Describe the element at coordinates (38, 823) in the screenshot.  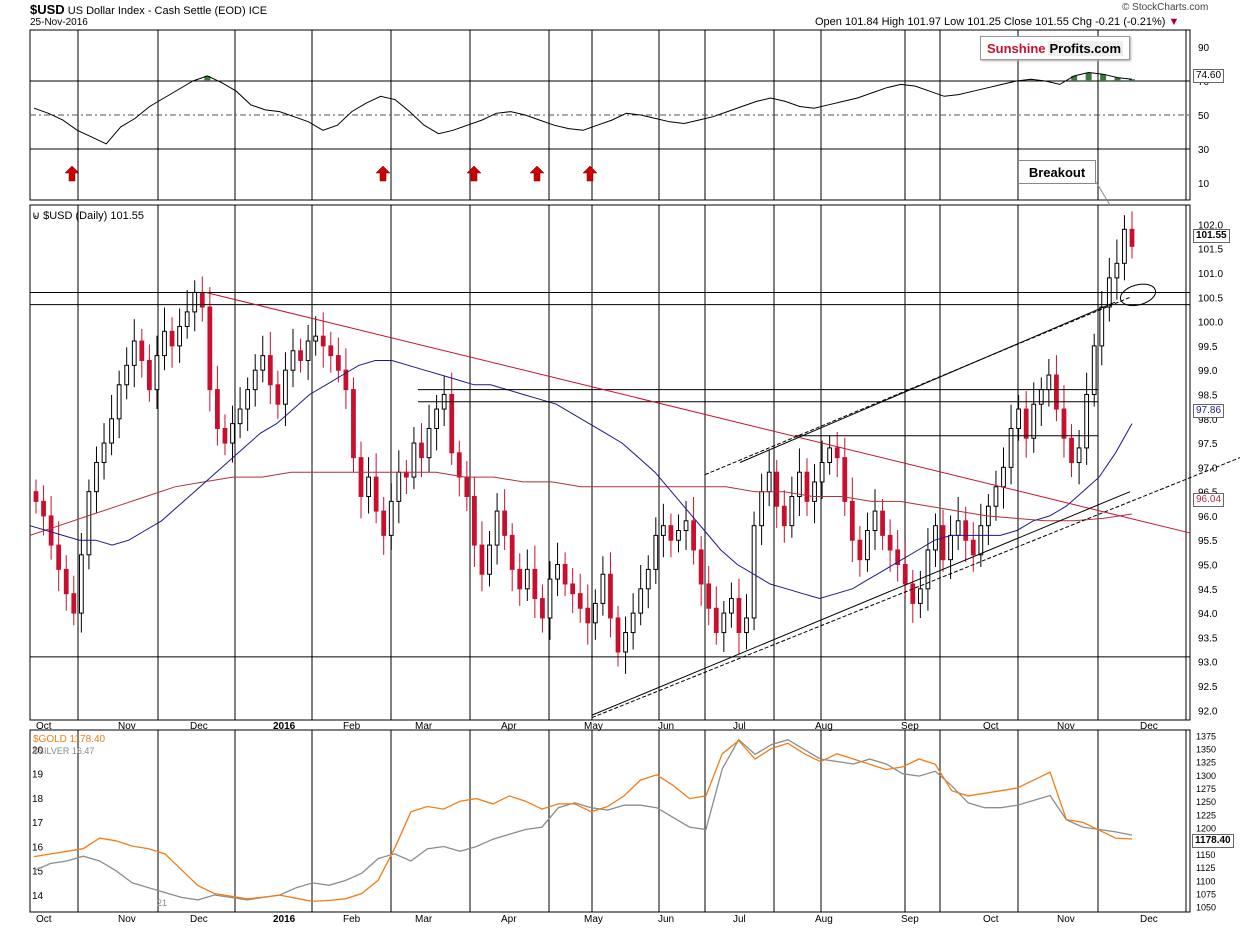
I see `silver-y-tick: 17` at that location.